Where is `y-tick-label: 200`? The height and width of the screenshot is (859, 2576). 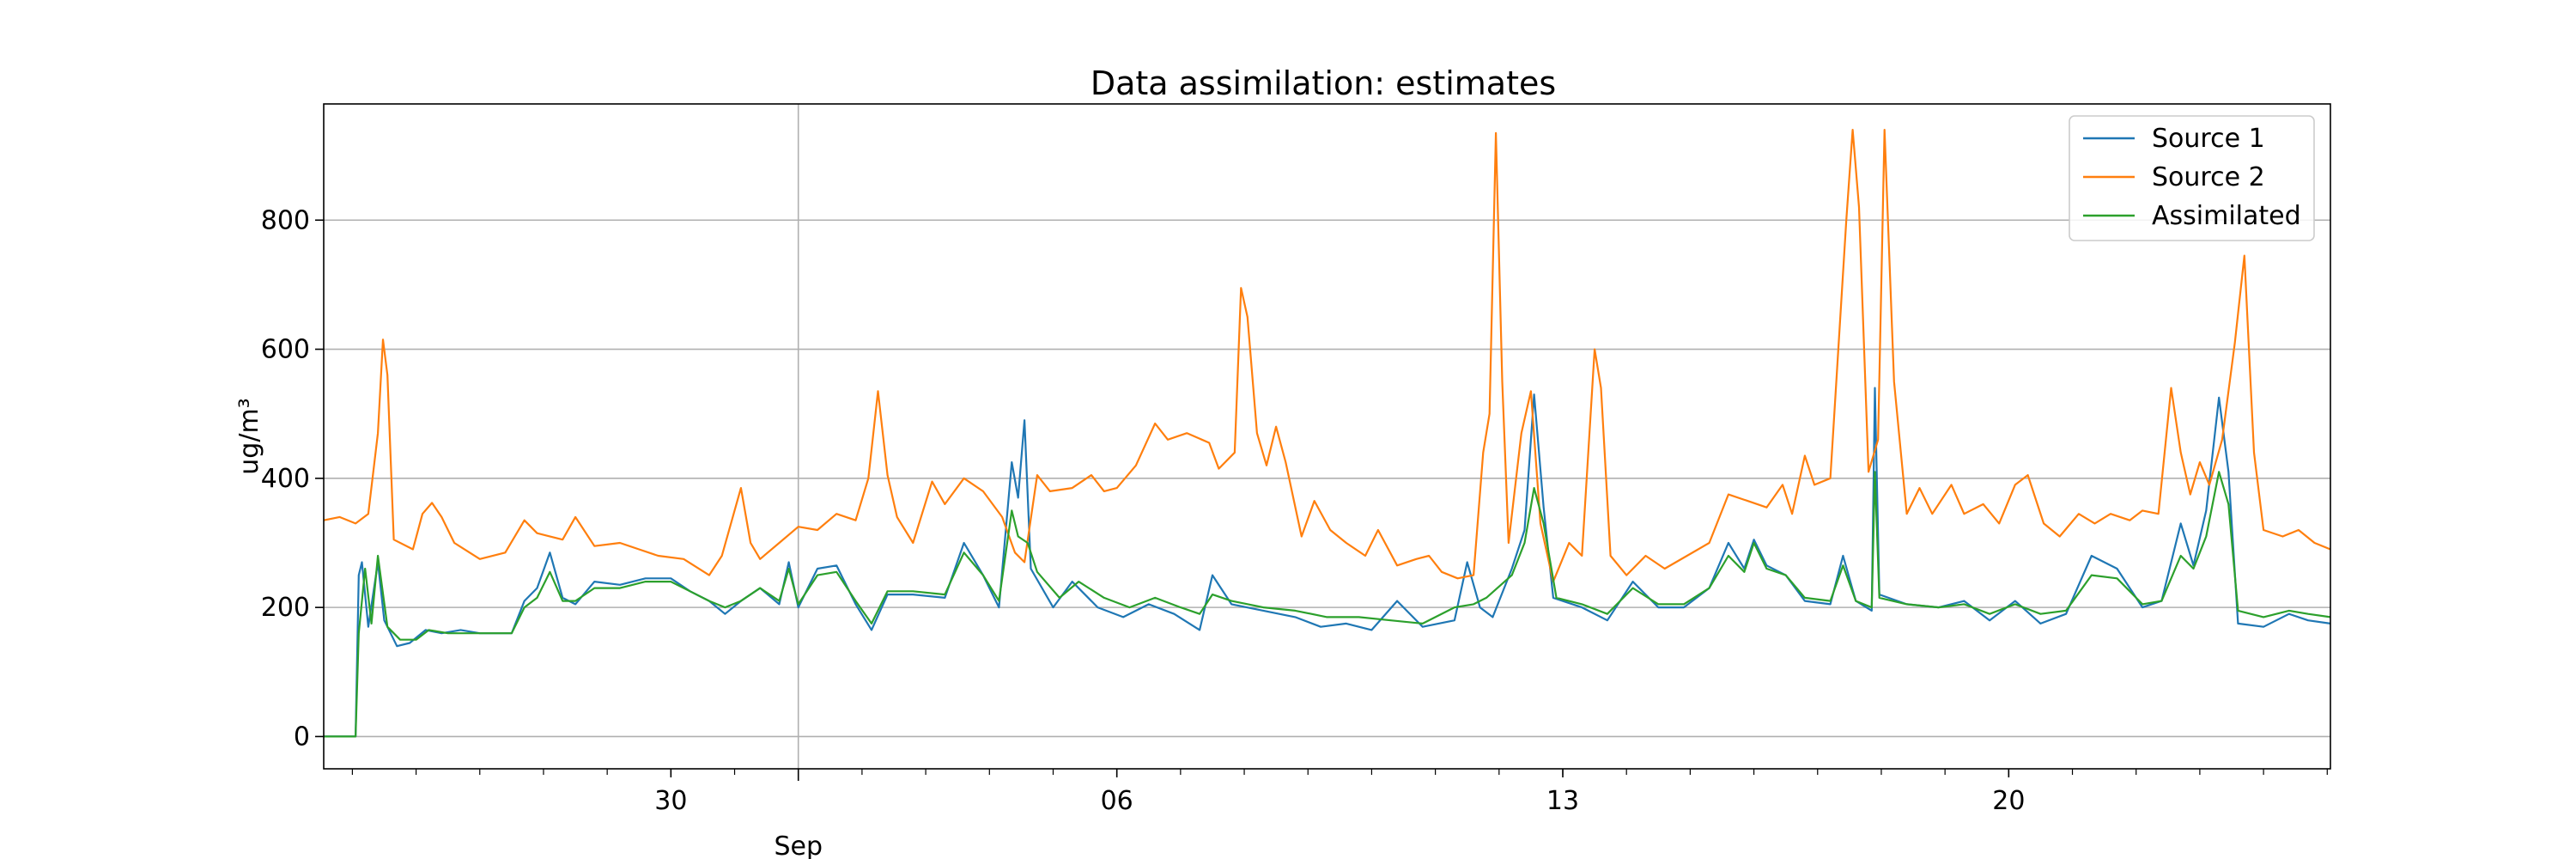
y-tick-label: 200 is located at coordinates (285, 608).